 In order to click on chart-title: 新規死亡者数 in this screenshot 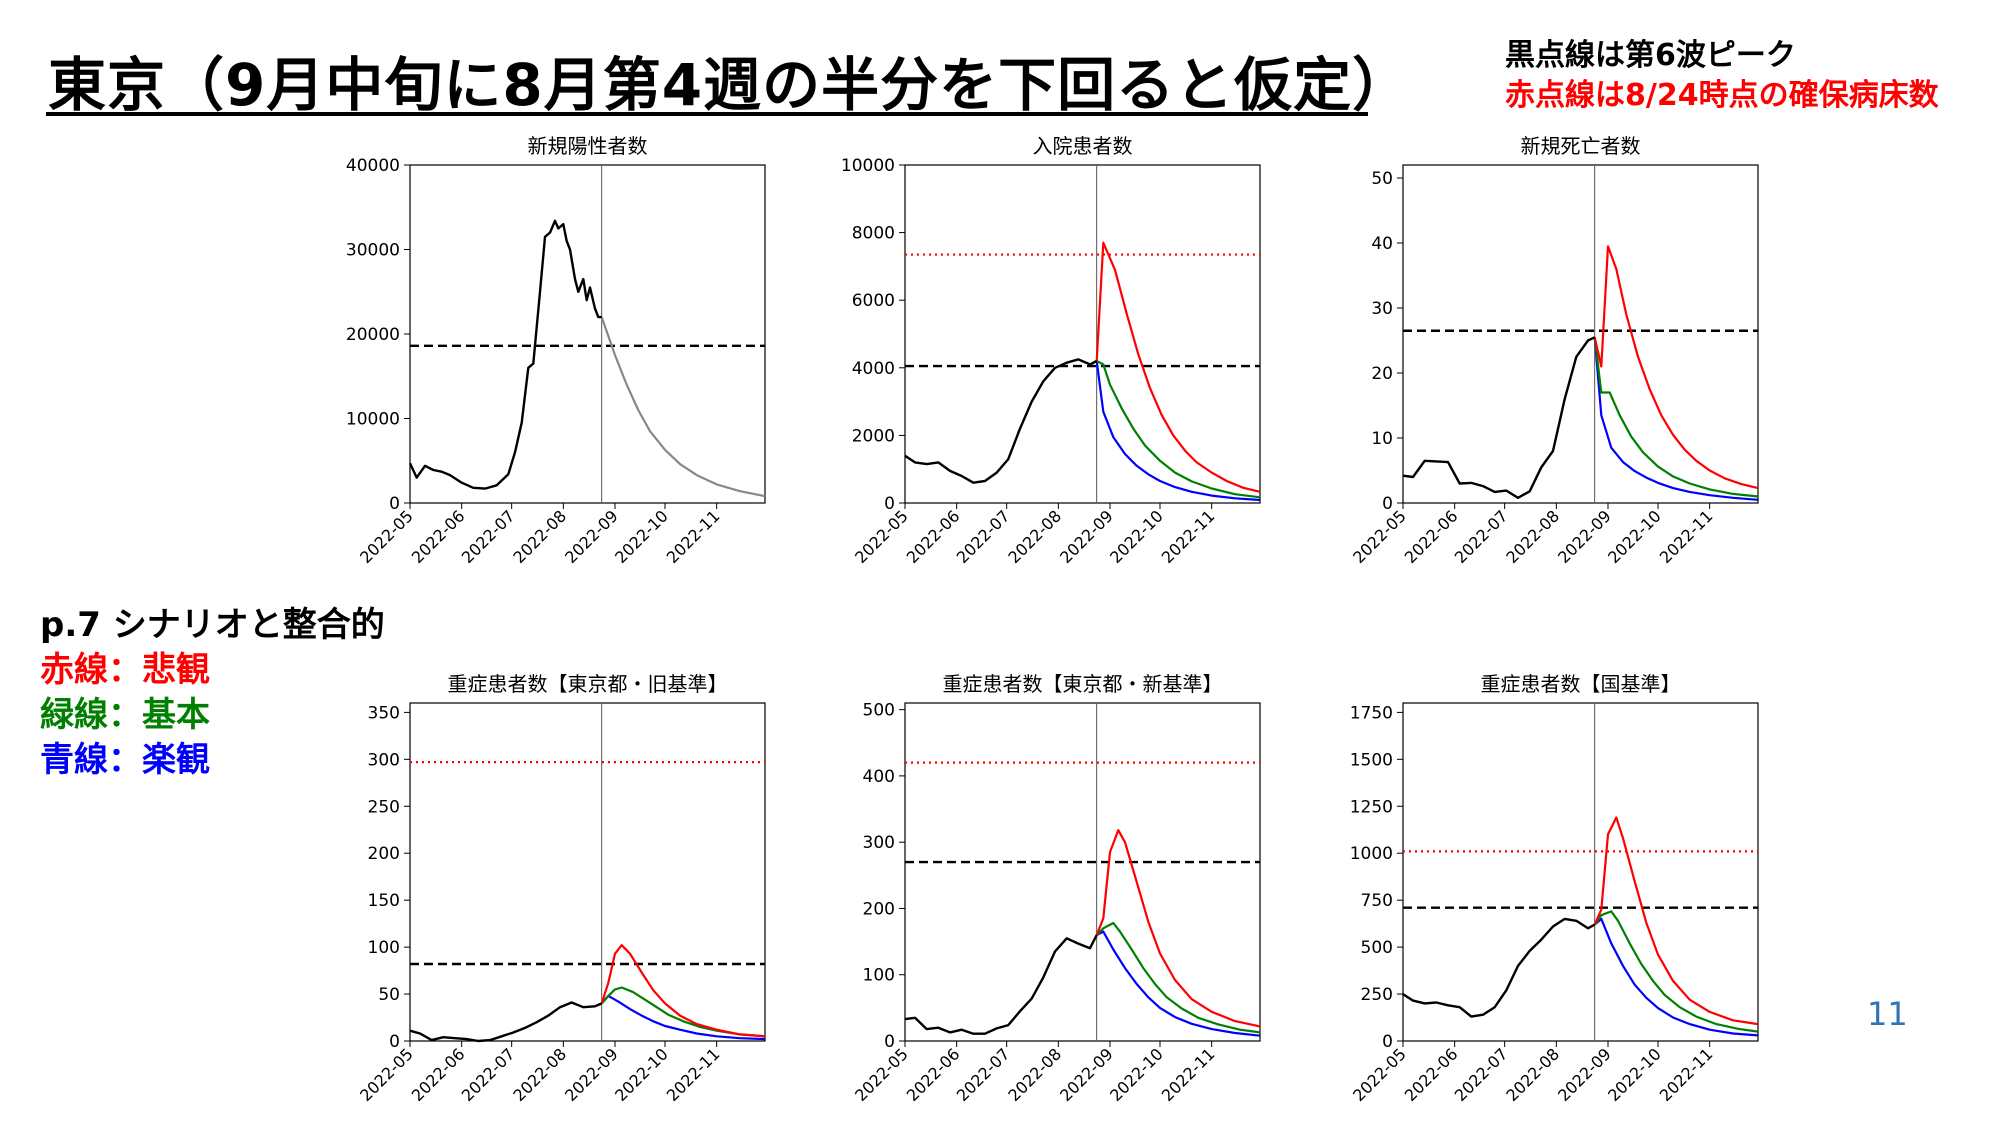, I will do `click(1581, 146)`.